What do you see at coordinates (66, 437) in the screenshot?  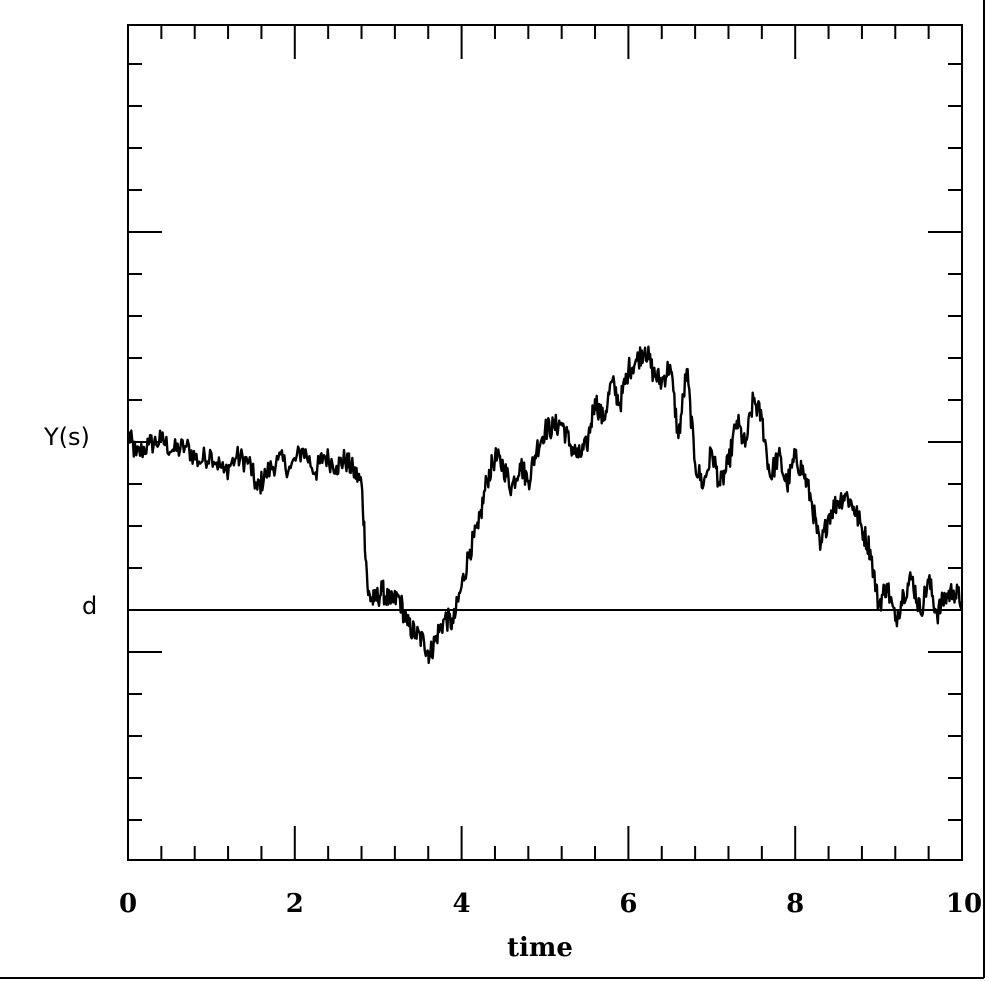 I see `y-marker-label-upper: Y(s)` at bounding box center [66, 437].